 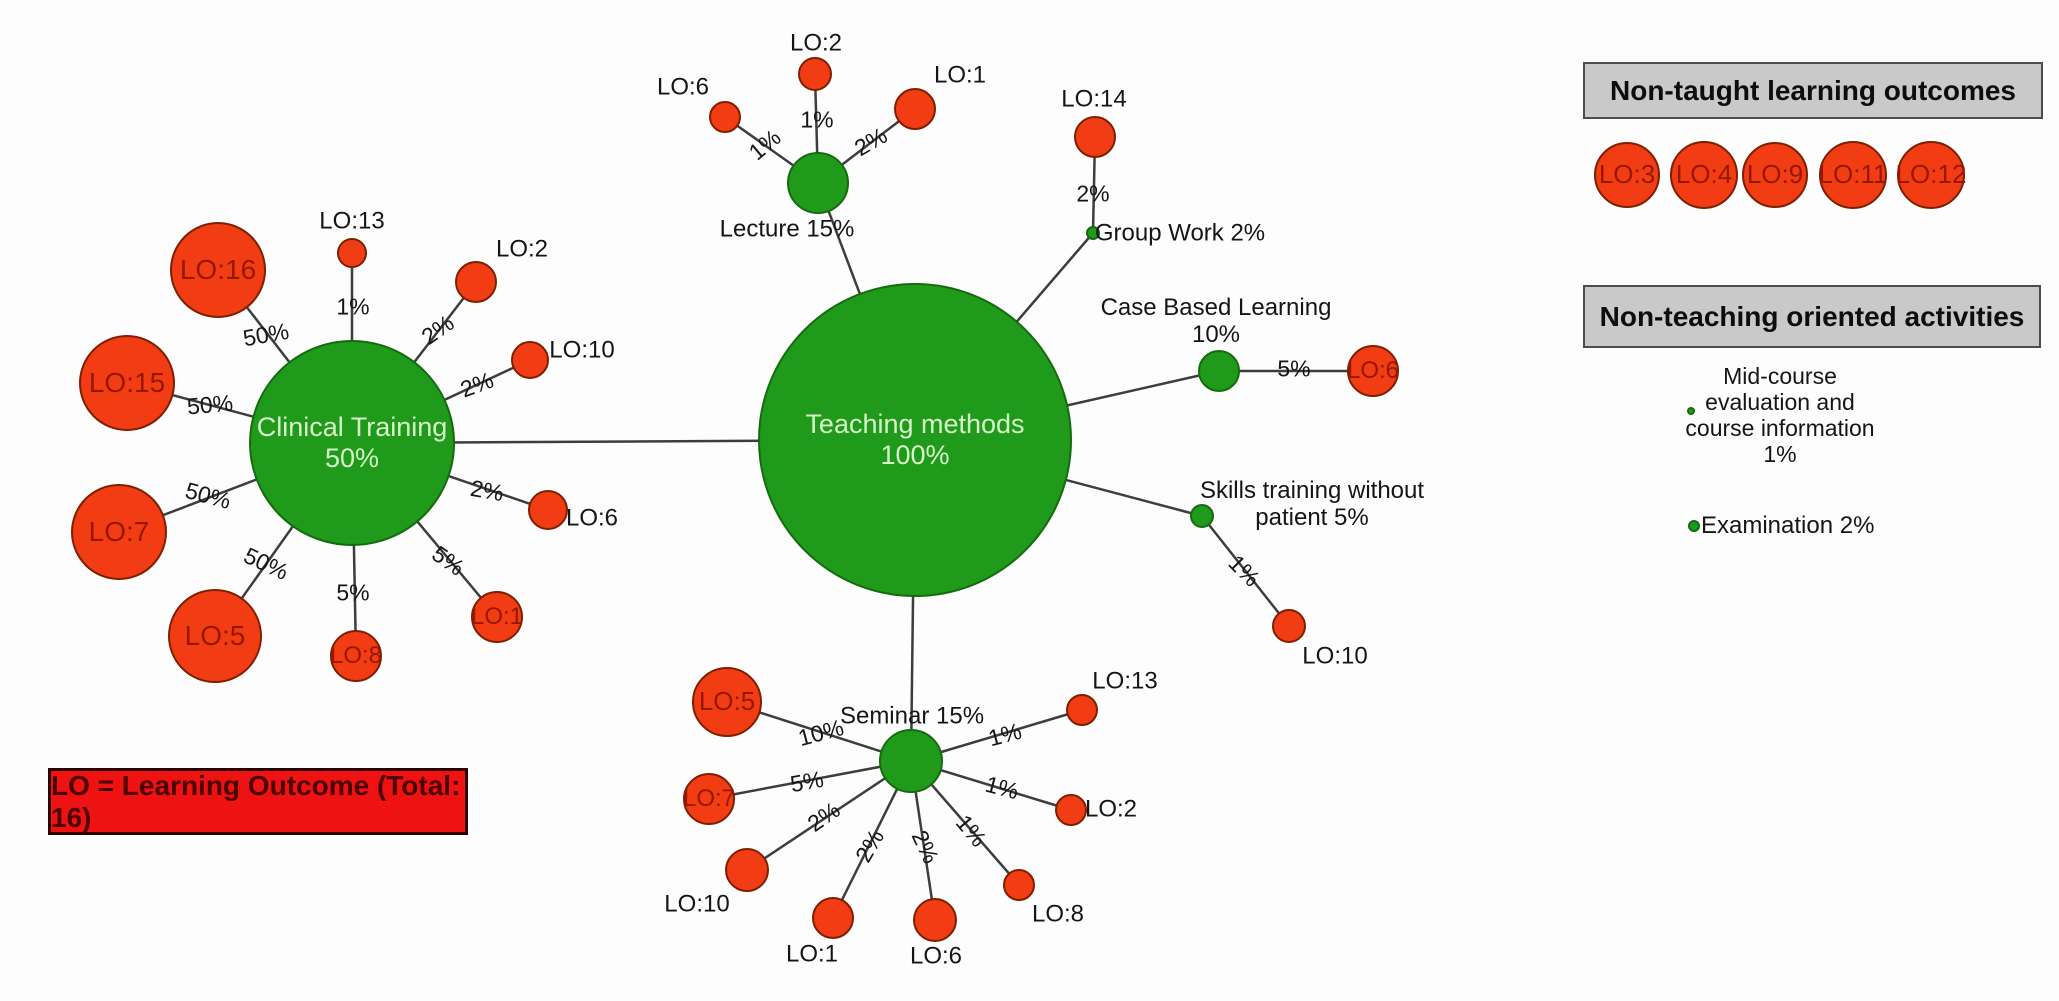 I want to click on node-c-lo10, so click(x=530, y=360).